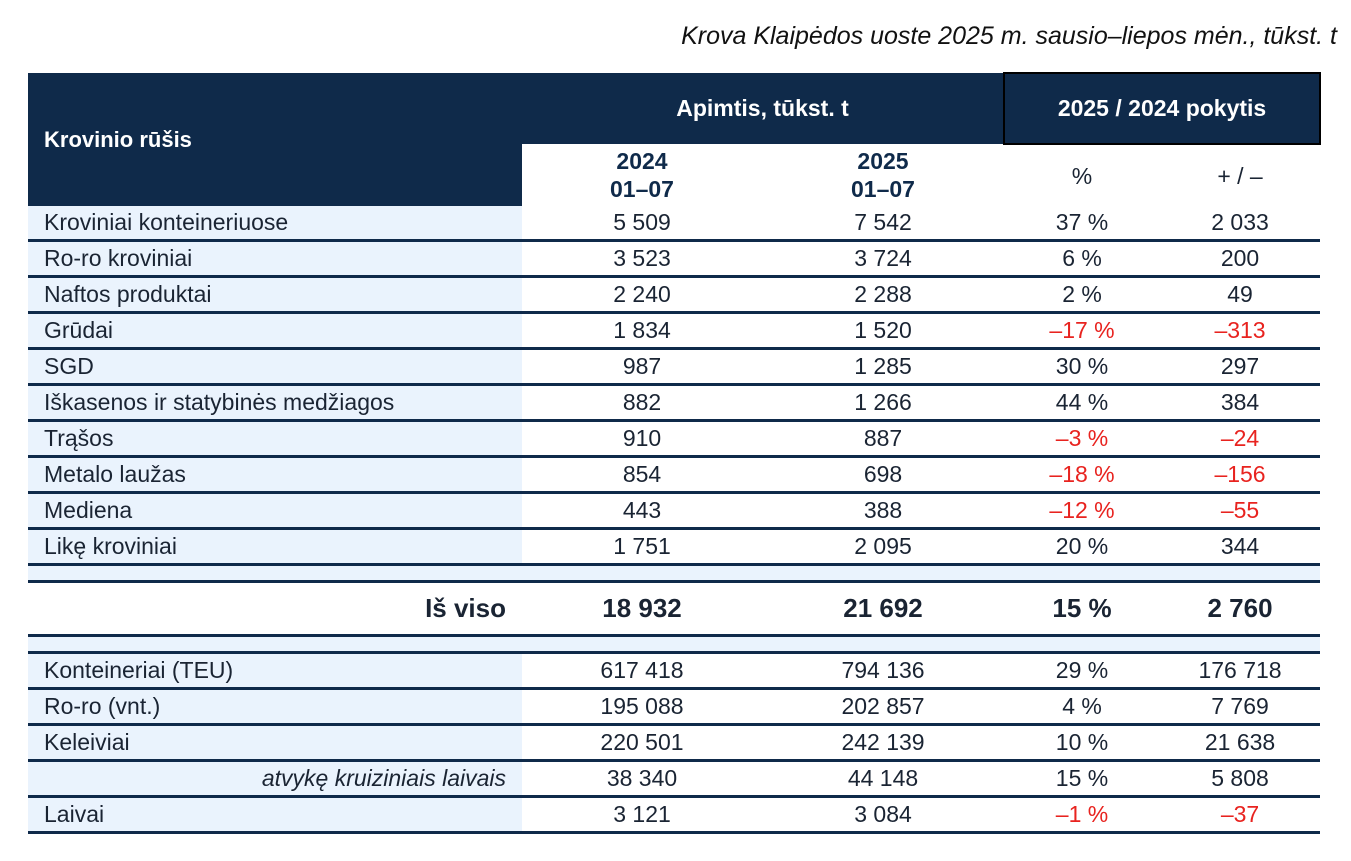  Describe the element at coordinates (642, 367) in the screenshot. I see `cell-v2024: 987` at that location.